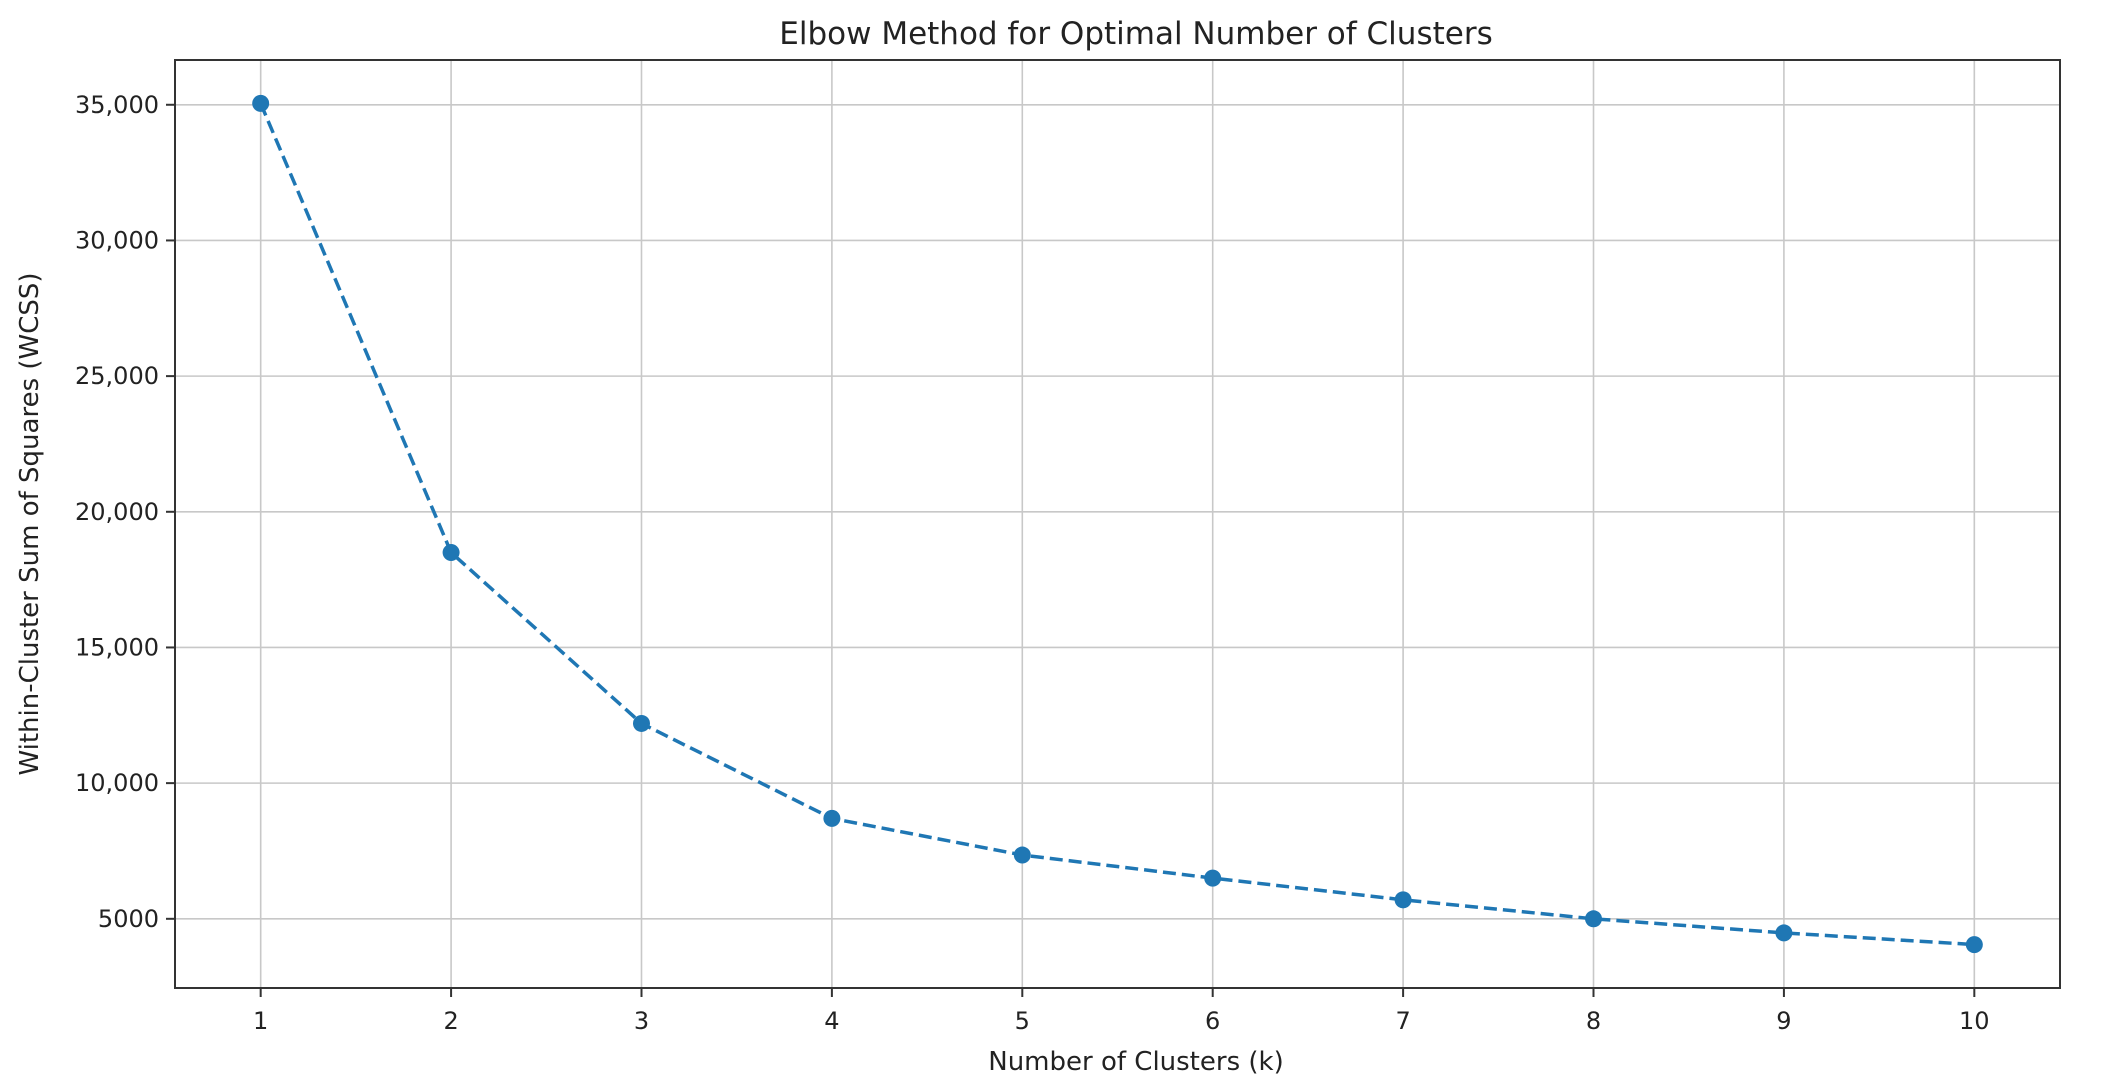 This screenshot has height=1089, width=2117. What do you see at coordinates (117, 783) in the screenshot?
I see `y-tick-label: 10,000` at bounding box center [117, 783].